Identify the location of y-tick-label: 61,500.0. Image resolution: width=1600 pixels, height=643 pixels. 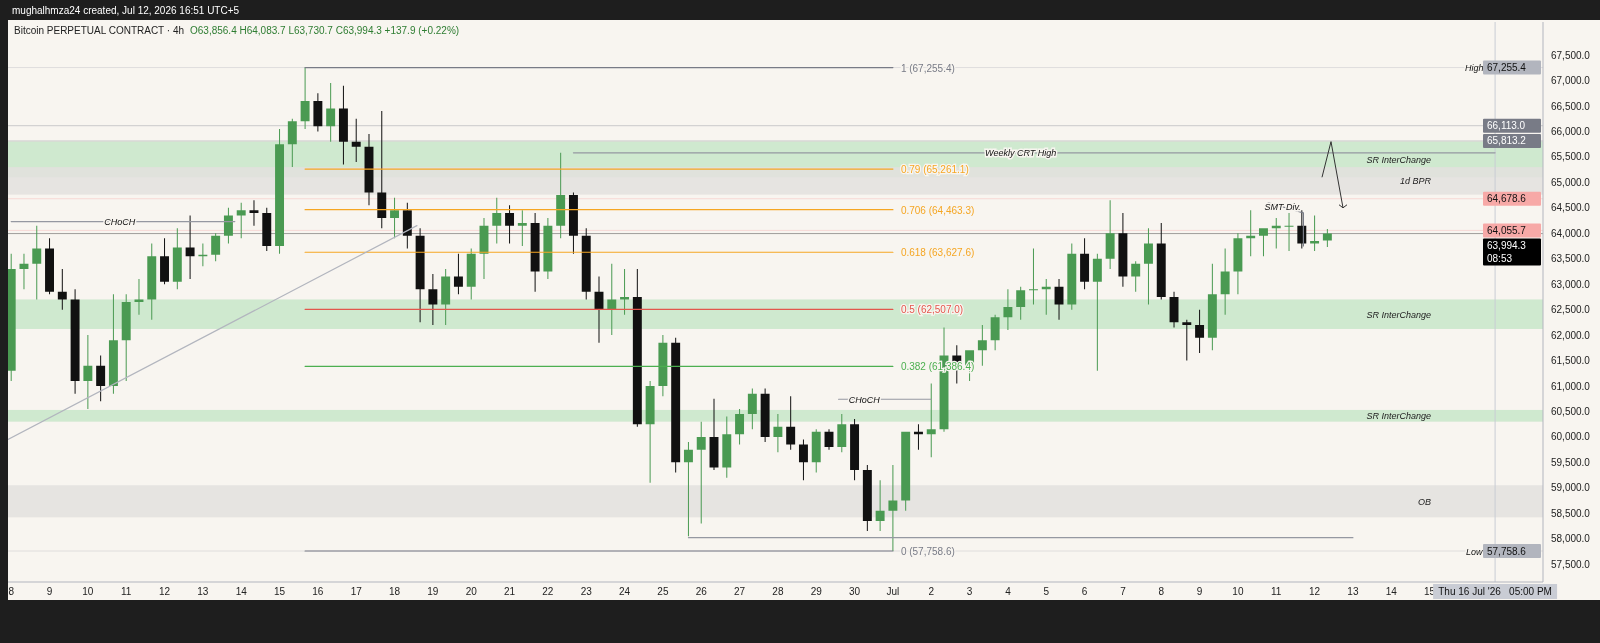
(1571, 361).